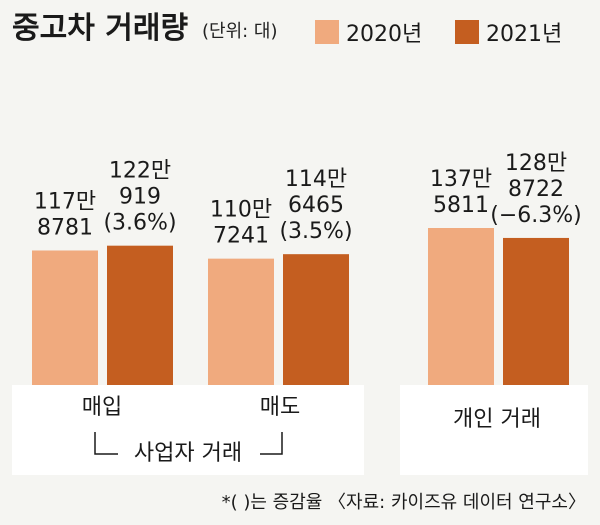 Image resolution: width=600 pixels, height=525 pixels. What do you see at coordinates (140, 171) in the screenshot?
I see `value-label-매입-2021년-0: 122만` at bounding box center [140, 171].